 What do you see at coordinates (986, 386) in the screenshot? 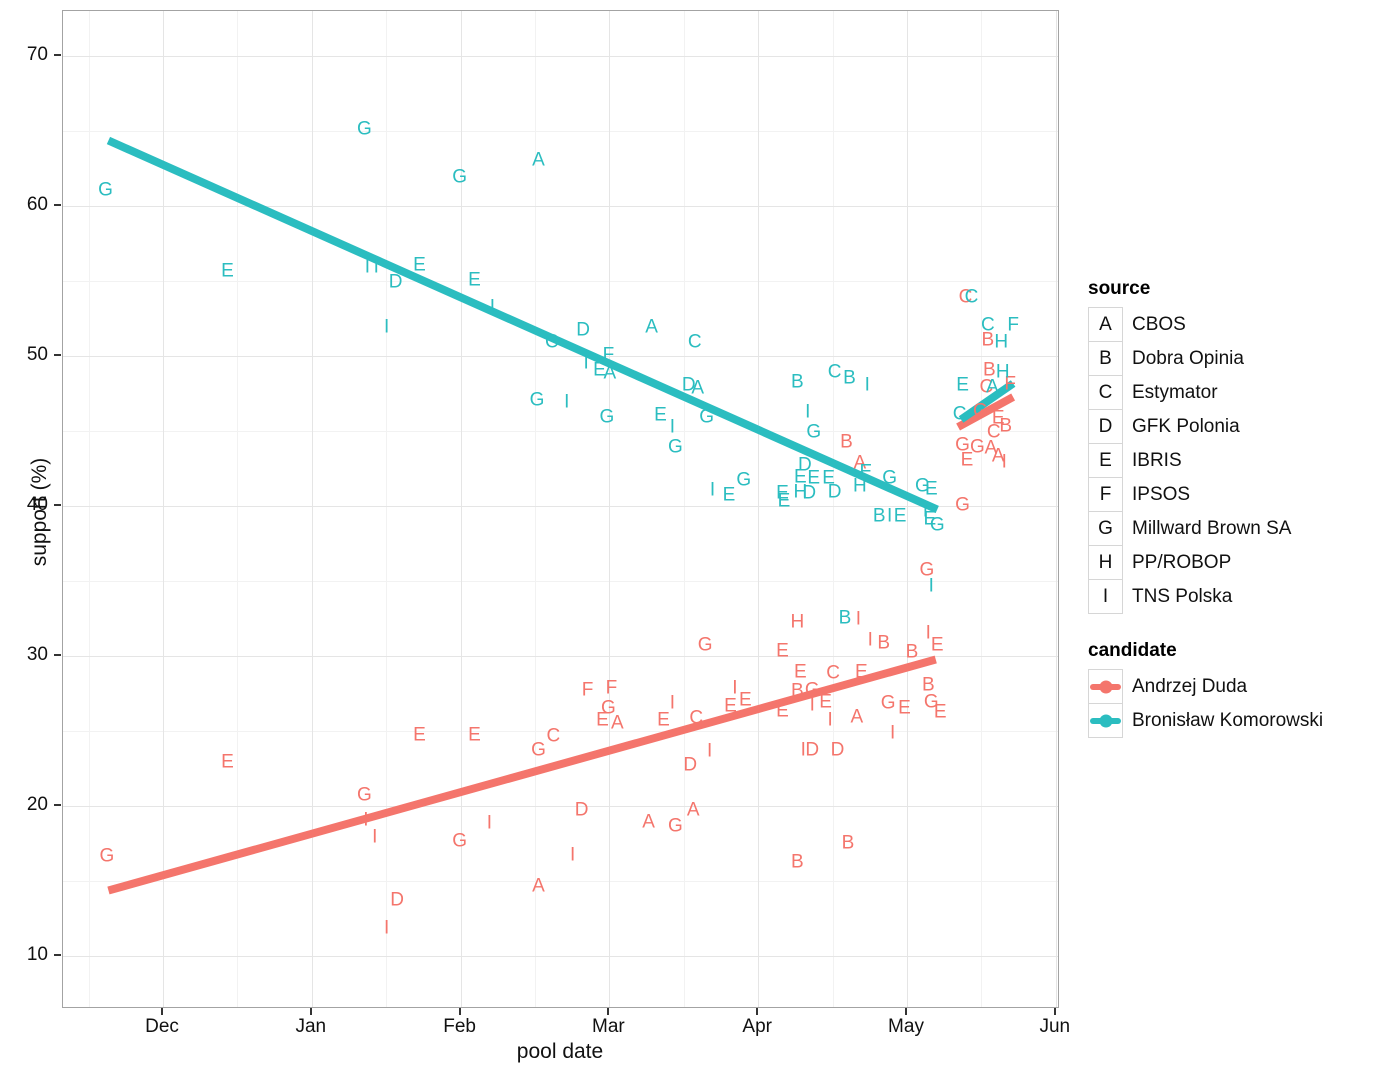
I see `data-point-duda-C: C` at bounding box center [986, 386].